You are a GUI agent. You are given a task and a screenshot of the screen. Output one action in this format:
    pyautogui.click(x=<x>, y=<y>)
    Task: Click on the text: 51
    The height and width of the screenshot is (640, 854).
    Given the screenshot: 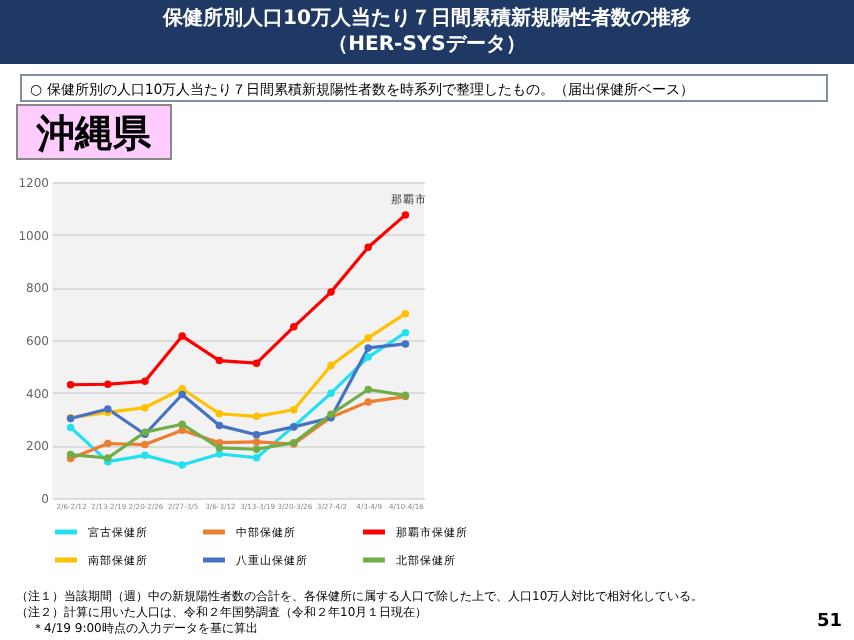 What is the action you would take?
    pyautogui.click(x=829, y=622)
    